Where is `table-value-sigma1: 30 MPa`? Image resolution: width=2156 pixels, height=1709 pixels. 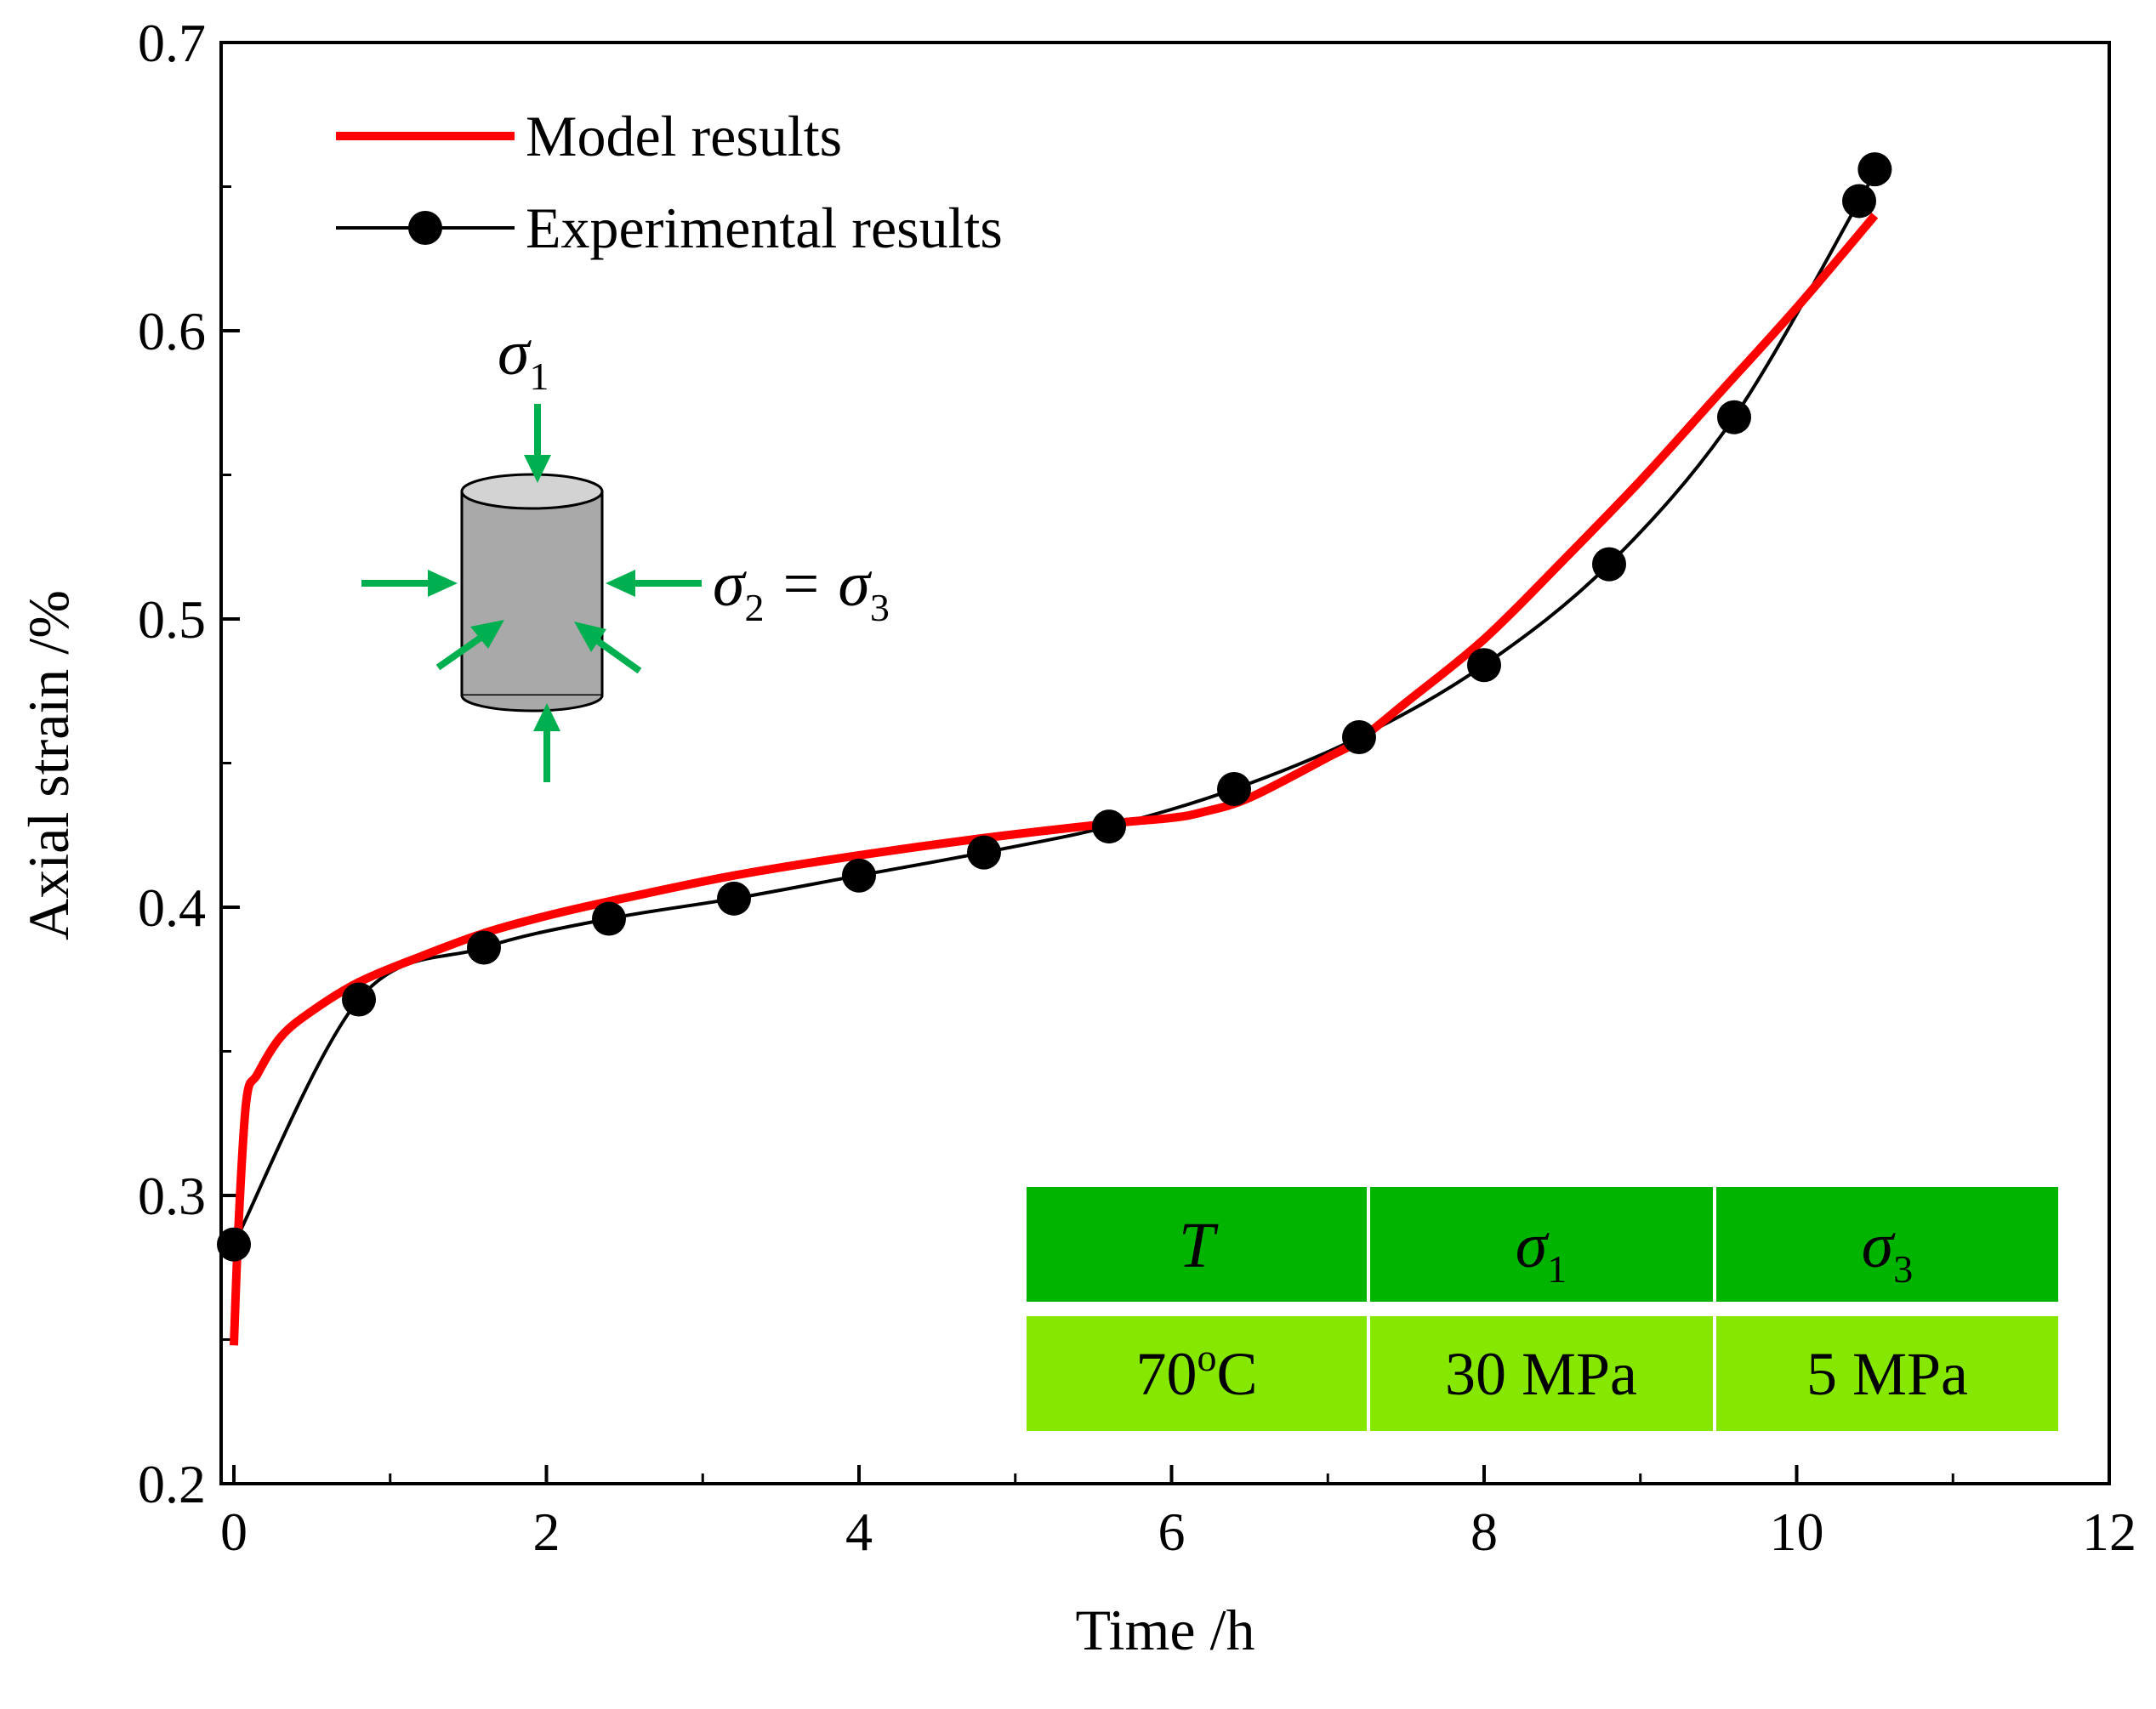
table-value-sigma1: 30 MPa is located at coordinates (1541, 1374).